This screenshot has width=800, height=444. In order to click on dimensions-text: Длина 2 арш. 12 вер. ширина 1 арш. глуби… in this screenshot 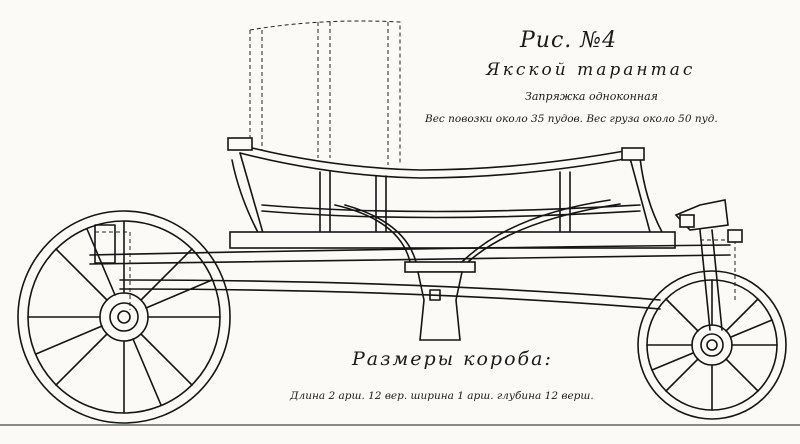, I will do `click(442, 396)`.